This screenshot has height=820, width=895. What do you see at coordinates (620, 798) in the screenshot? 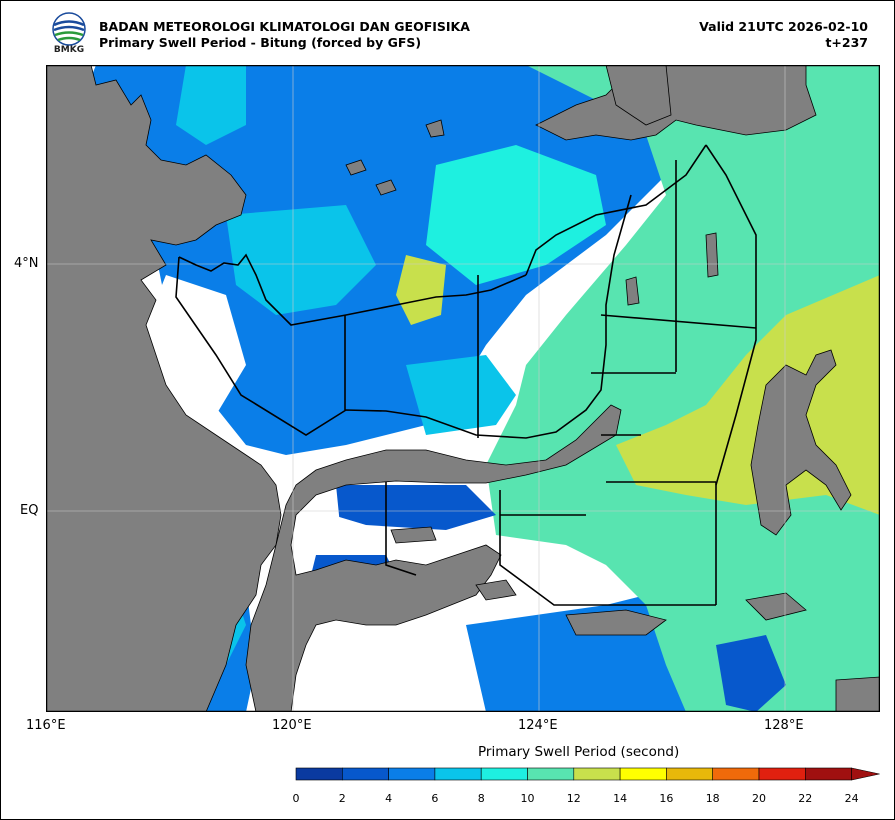
I see `colorbar-tick-label: 14` at bounding box center [620, 798].